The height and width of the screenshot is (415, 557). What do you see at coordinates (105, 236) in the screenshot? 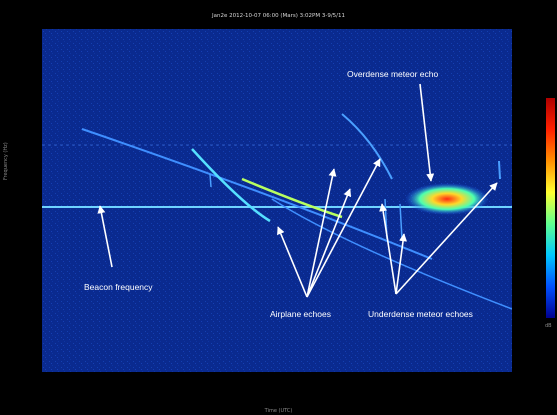
I see `beacon-arrow` at bounding box center [105, 236].